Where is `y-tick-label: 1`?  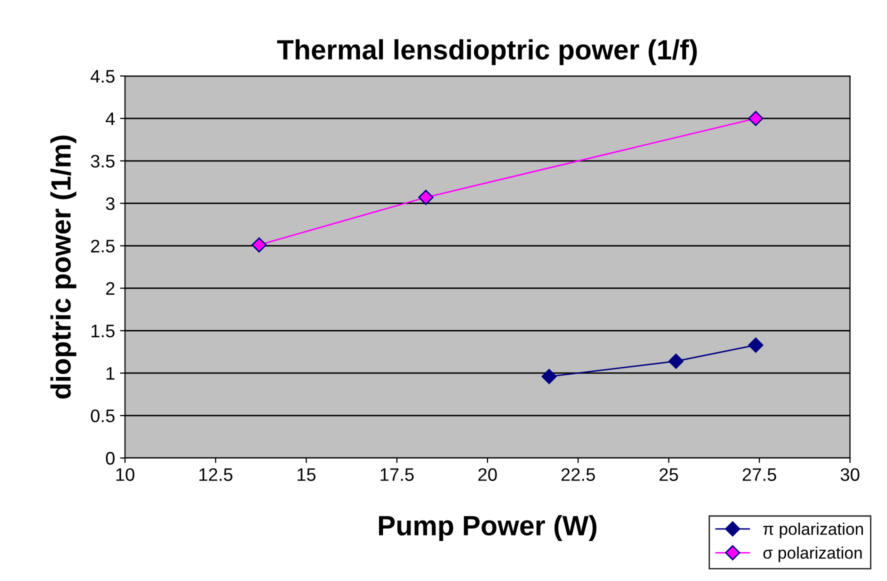
y-tick-label: 1 is located at coordinates (110, 373).